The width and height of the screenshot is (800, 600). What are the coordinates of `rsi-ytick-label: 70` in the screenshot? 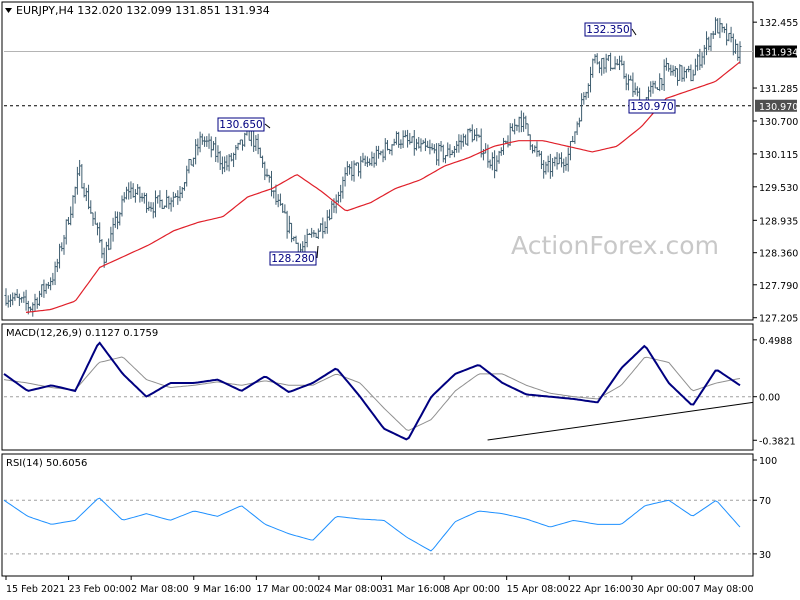 It's located at (765, 501).